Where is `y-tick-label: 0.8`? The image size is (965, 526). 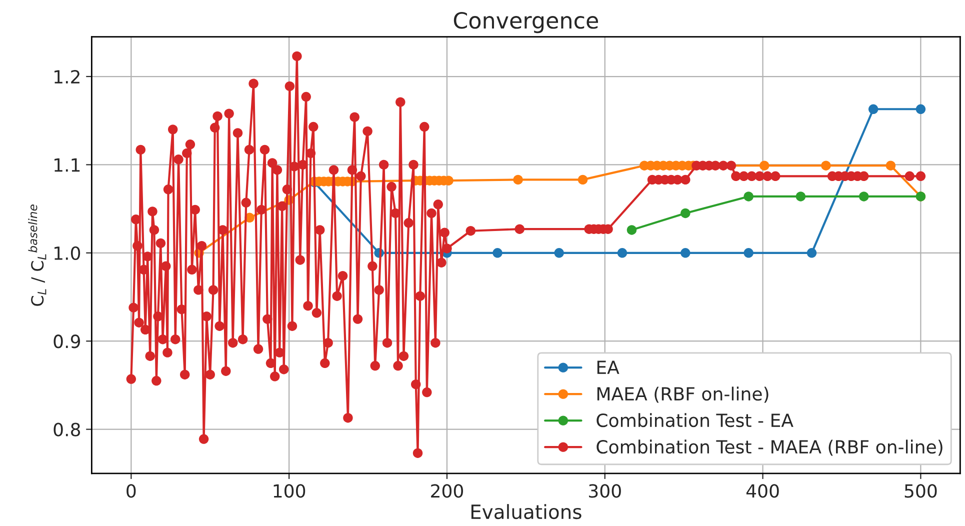 y-tick-label: 0.8 is located at coordinates (67, 429).